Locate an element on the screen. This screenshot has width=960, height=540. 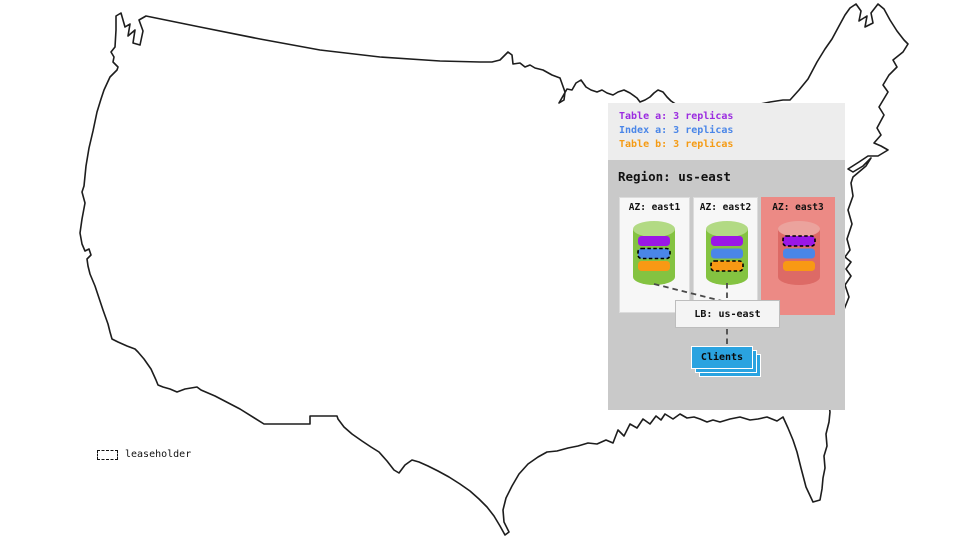
az-east2-label: AZ: east2 is located at coordinates (725, 207).